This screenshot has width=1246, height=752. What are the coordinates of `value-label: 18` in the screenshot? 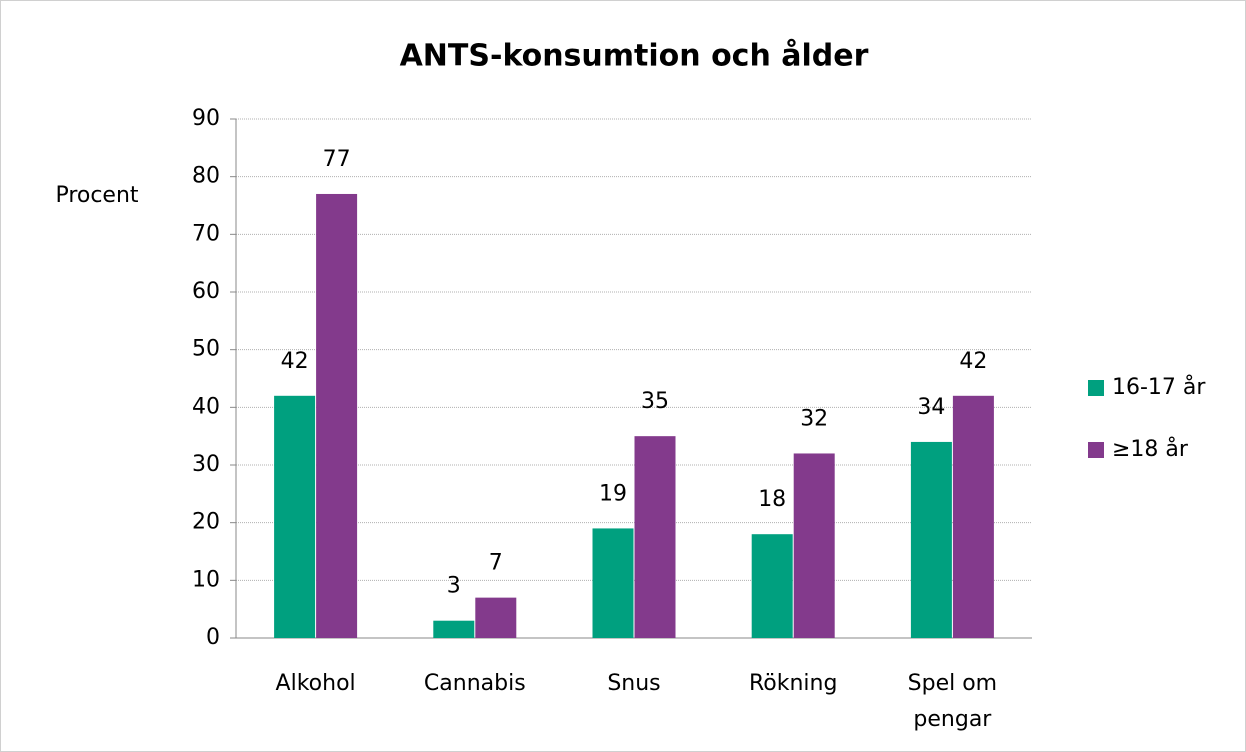 It's located at (772, 499).